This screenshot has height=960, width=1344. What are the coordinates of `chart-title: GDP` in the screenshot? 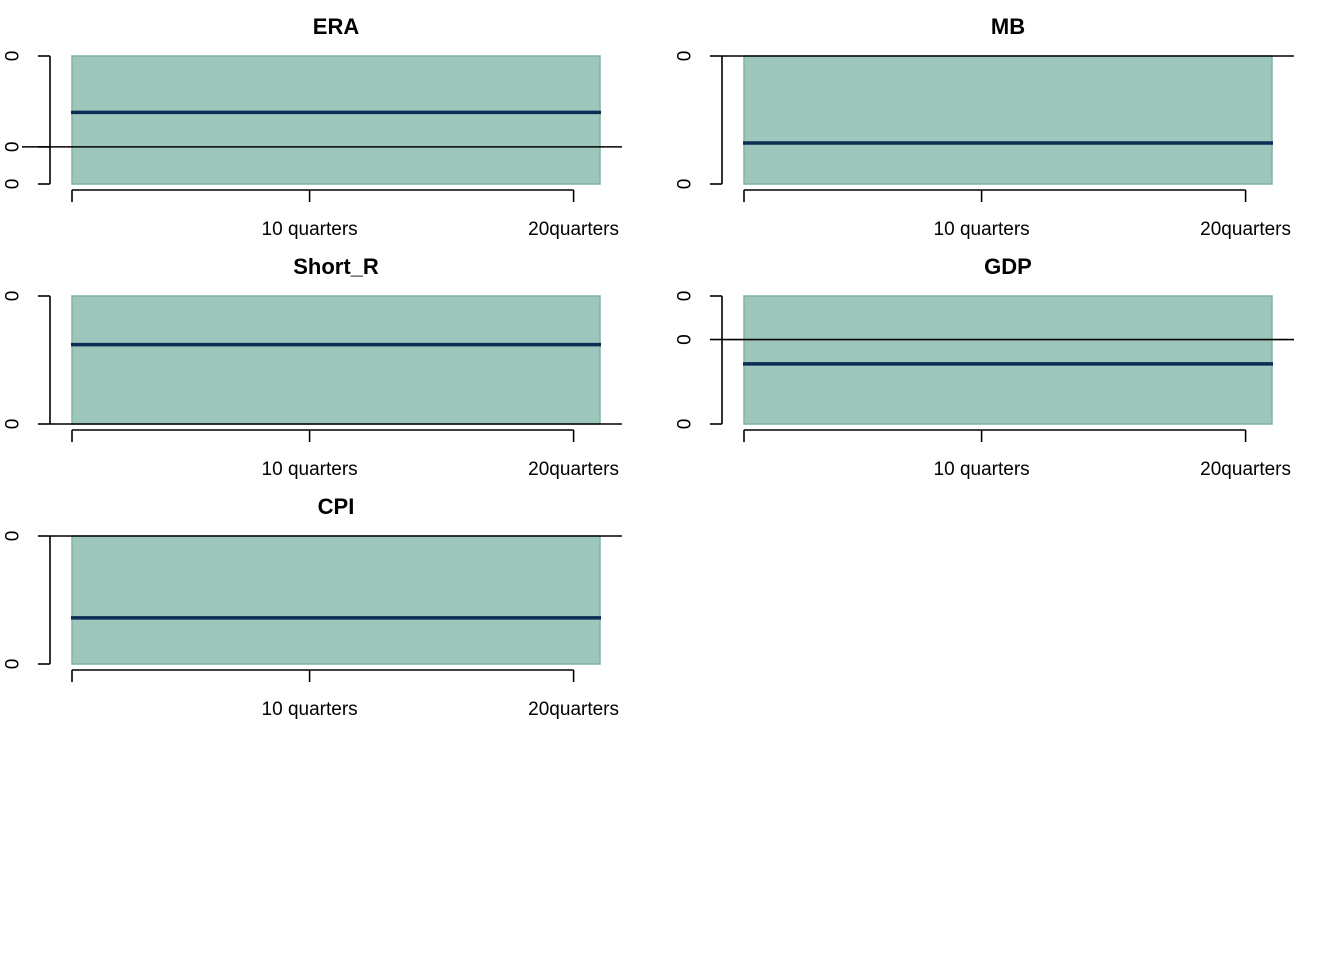 It's located at (1008, 266).